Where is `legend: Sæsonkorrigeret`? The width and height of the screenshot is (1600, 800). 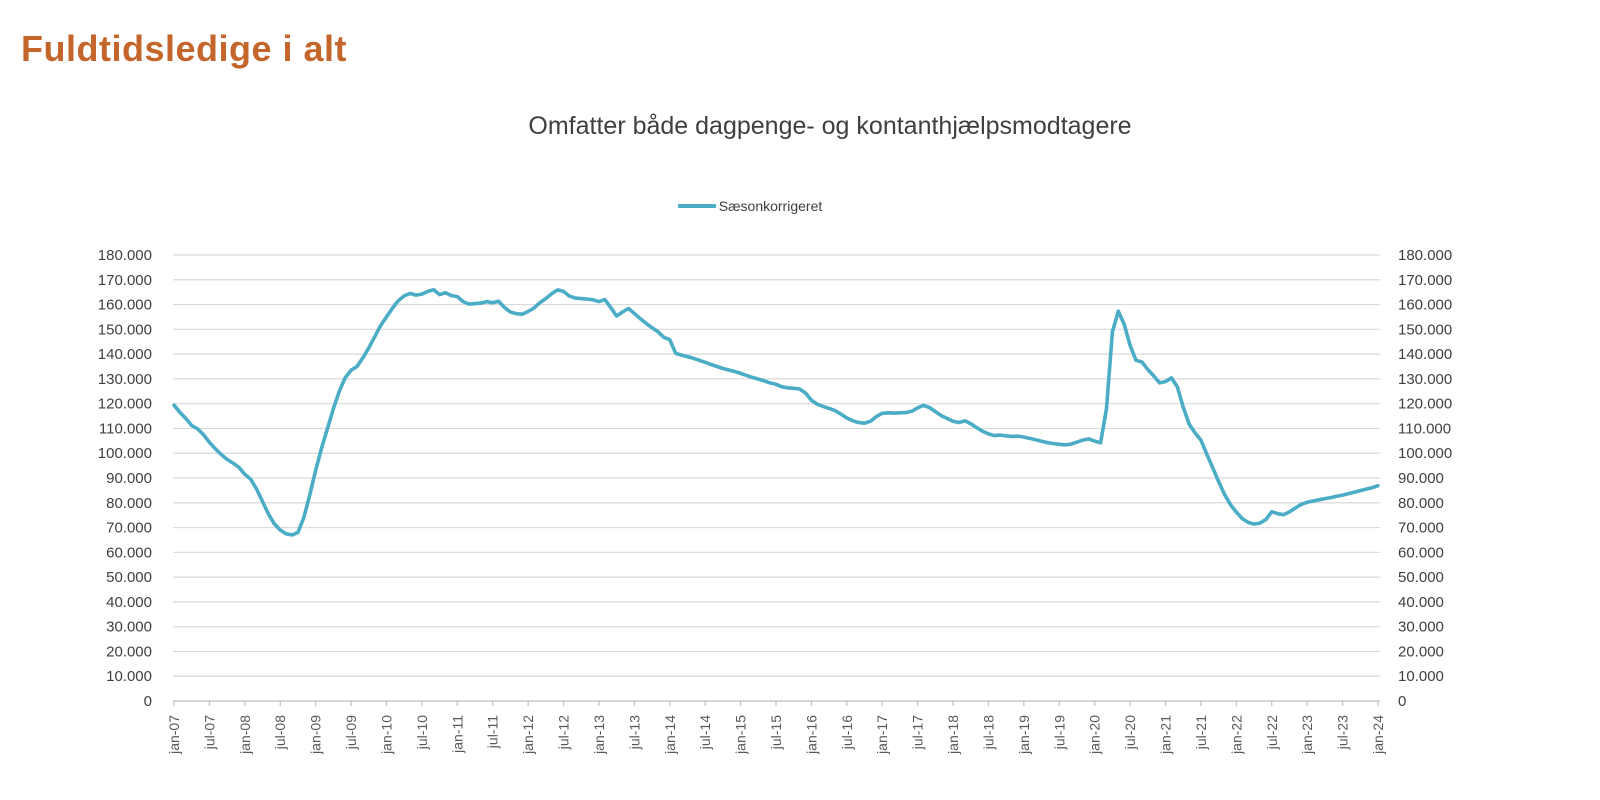 legend: Sæsonkorrigeret is located at coordinates (750, 206).